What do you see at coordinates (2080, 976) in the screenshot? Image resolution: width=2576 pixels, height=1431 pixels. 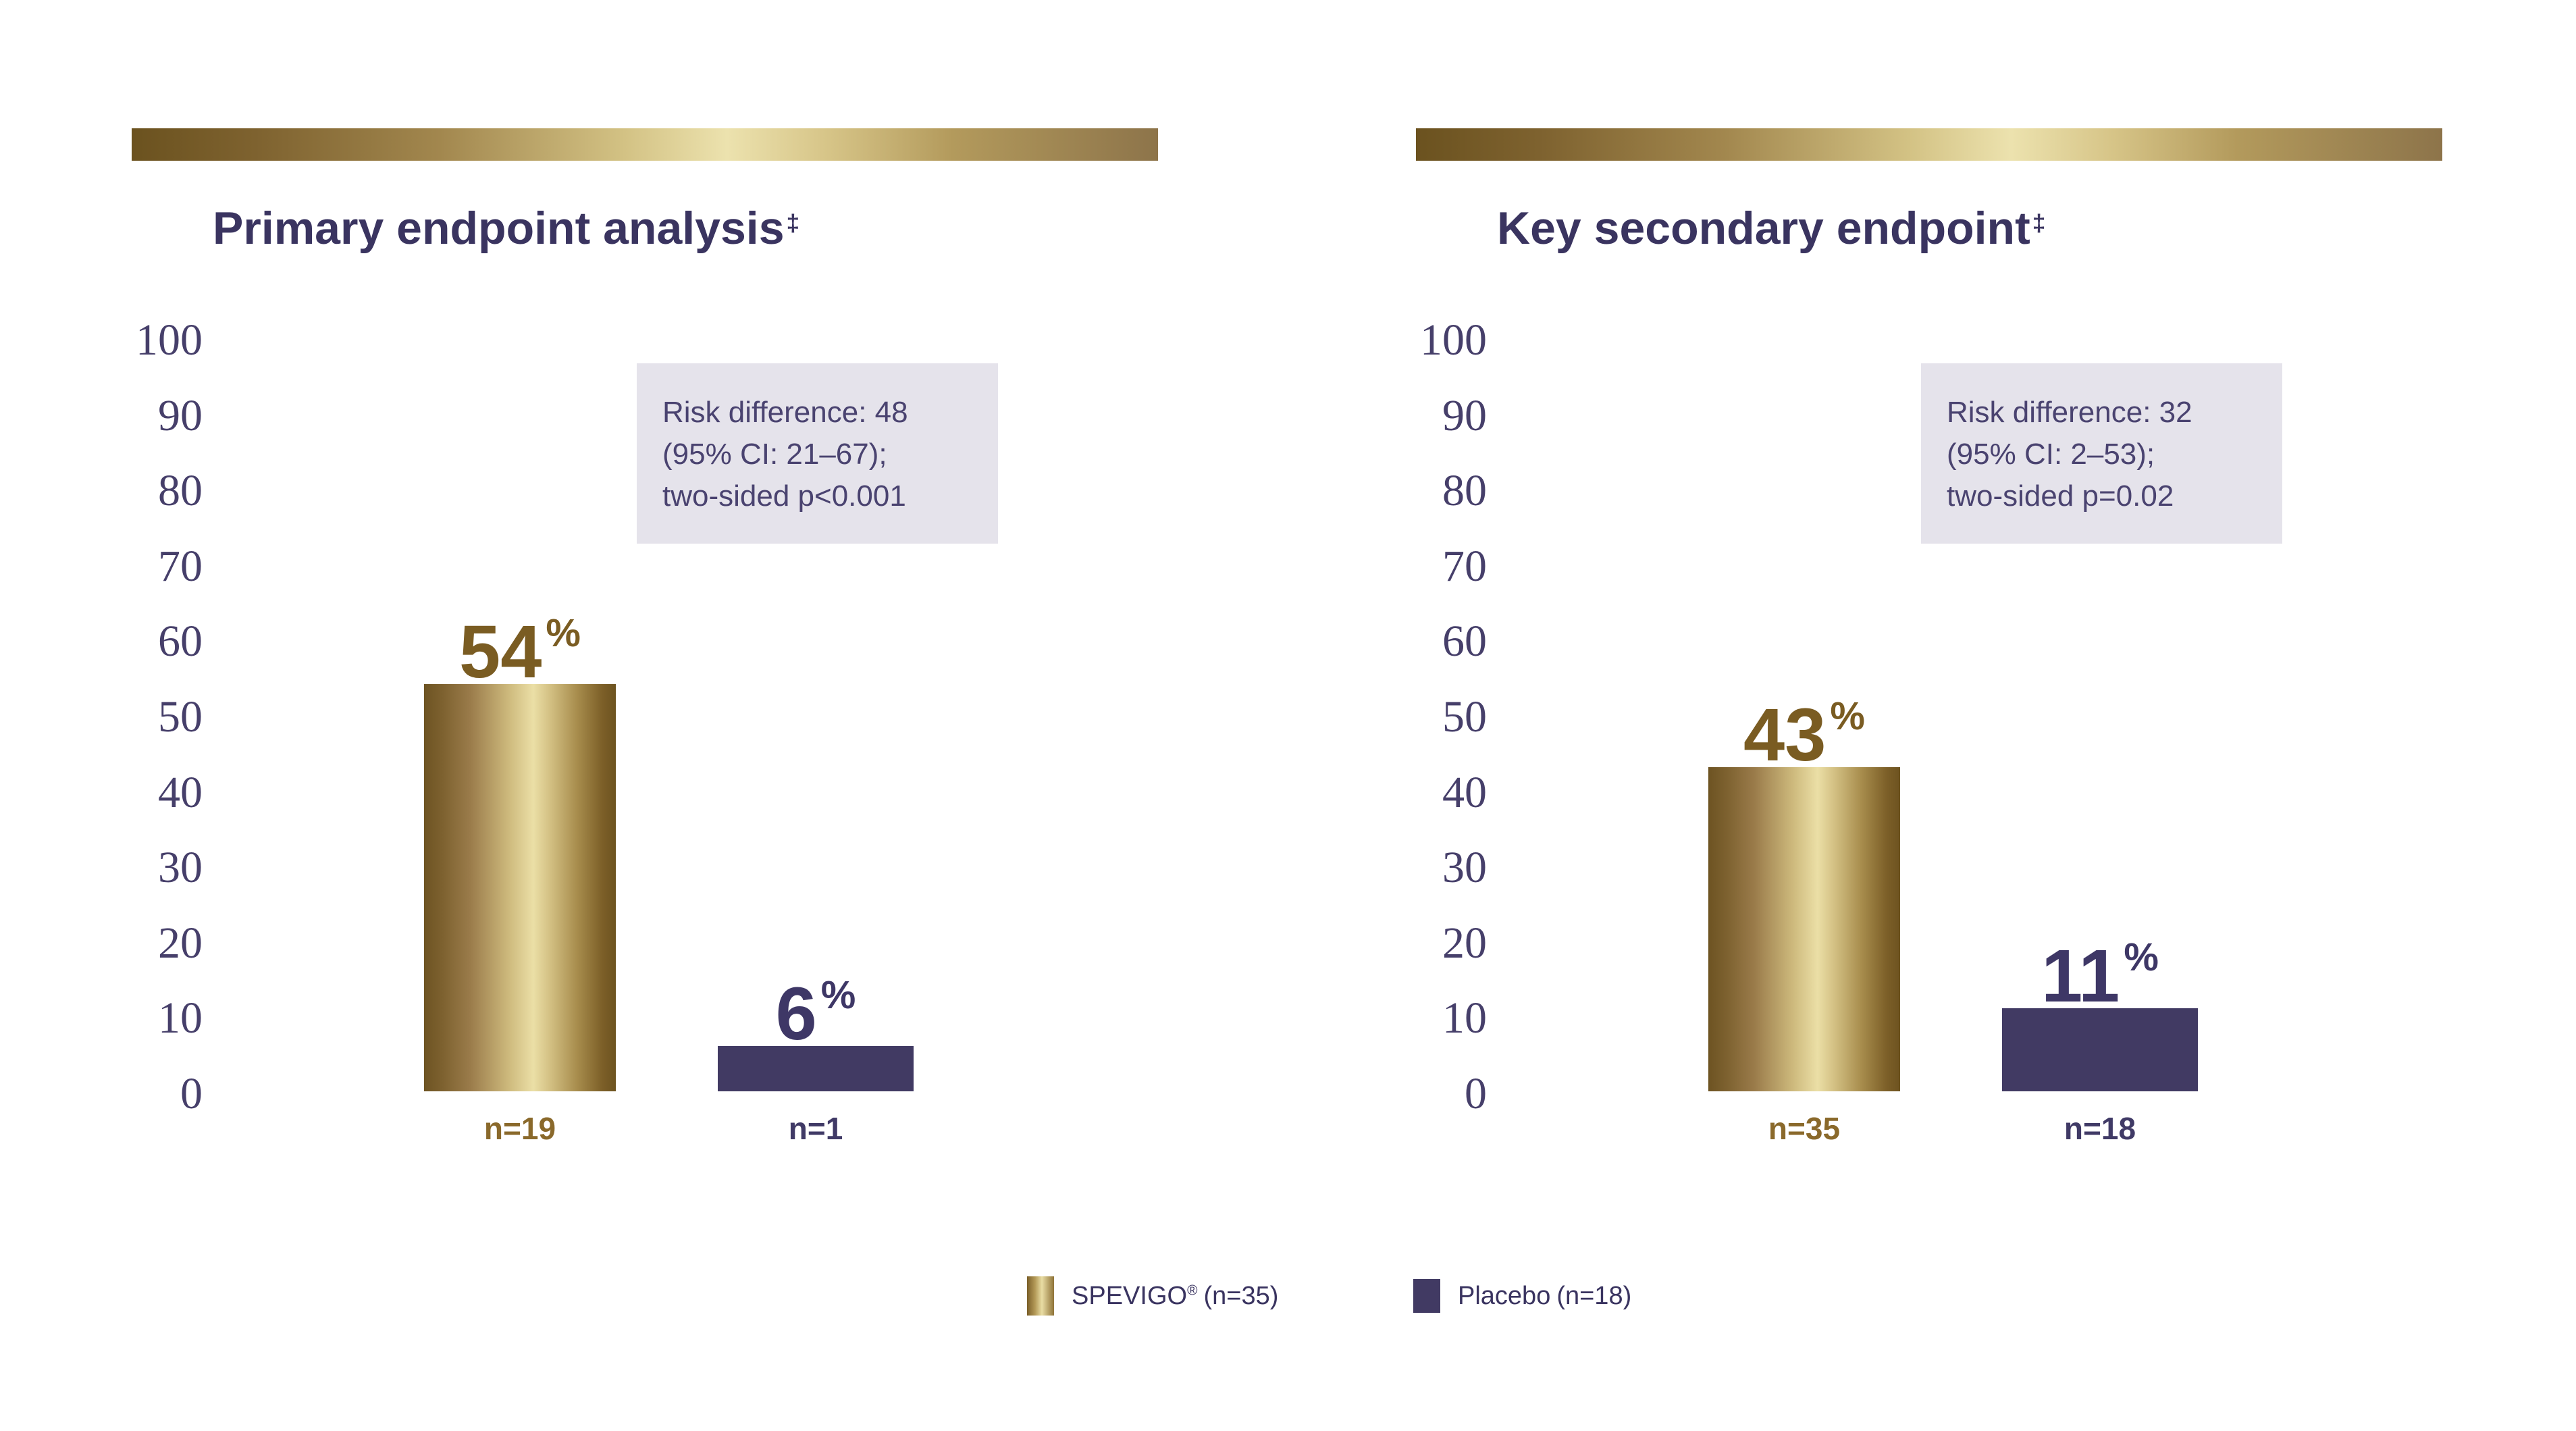 I see `bar-value-number: 11` at bounding box center [2080, 976].